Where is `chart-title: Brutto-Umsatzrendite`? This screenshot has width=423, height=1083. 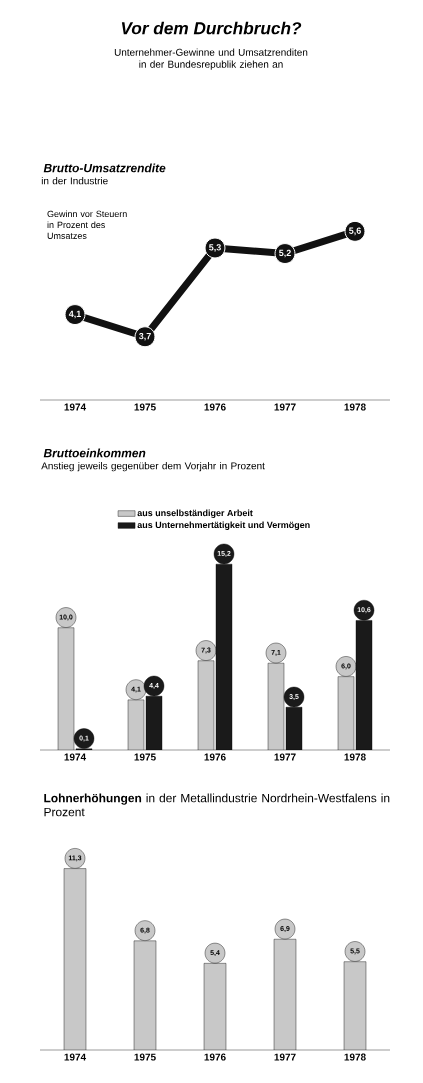
chart-title: Brutto-Umsatzrendite is located at coordinates (104, 168).